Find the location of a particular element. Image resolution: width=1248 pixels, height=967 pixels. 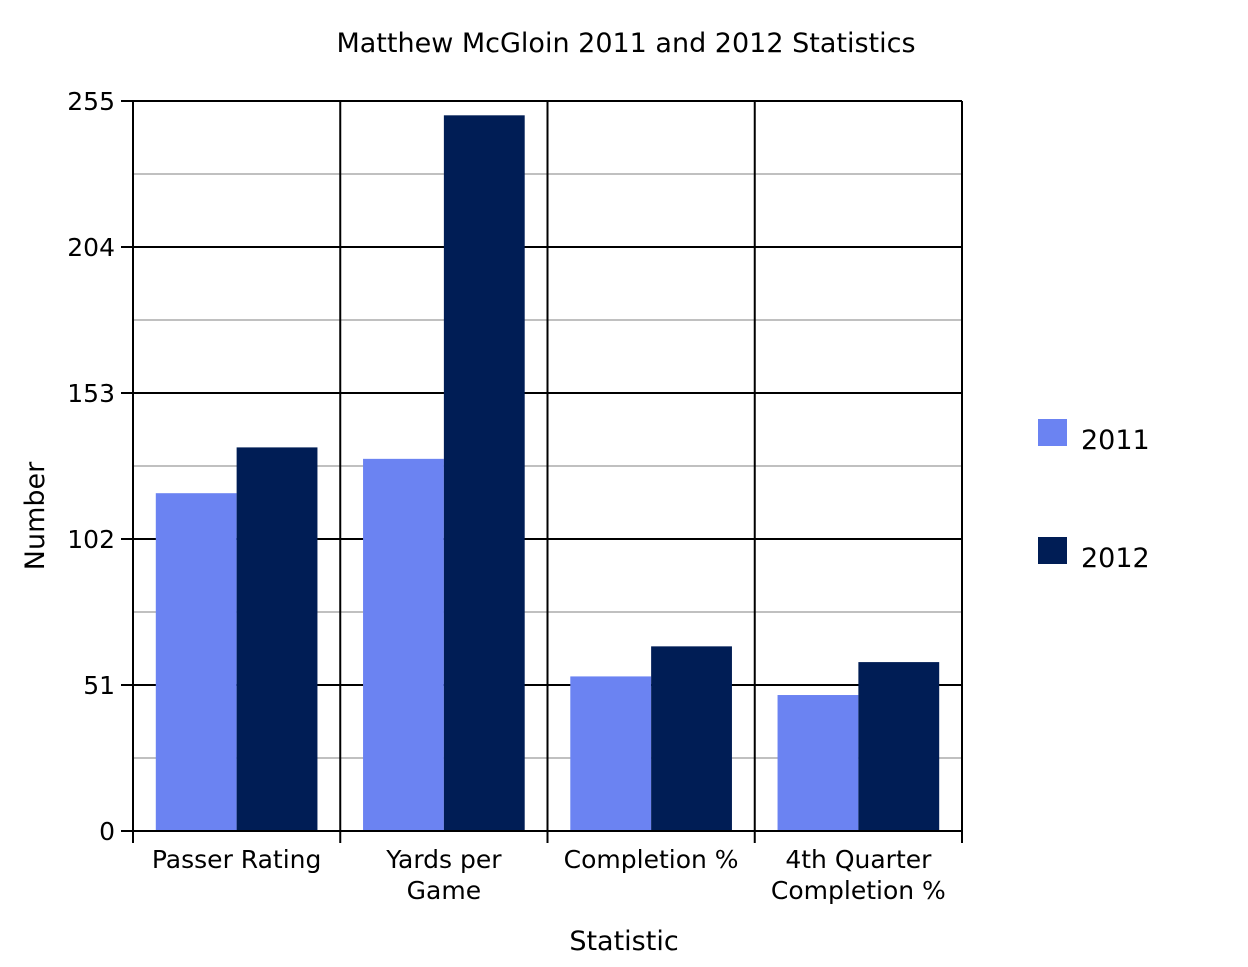

y-axis-label: Number is located at coordinates (35, 515).